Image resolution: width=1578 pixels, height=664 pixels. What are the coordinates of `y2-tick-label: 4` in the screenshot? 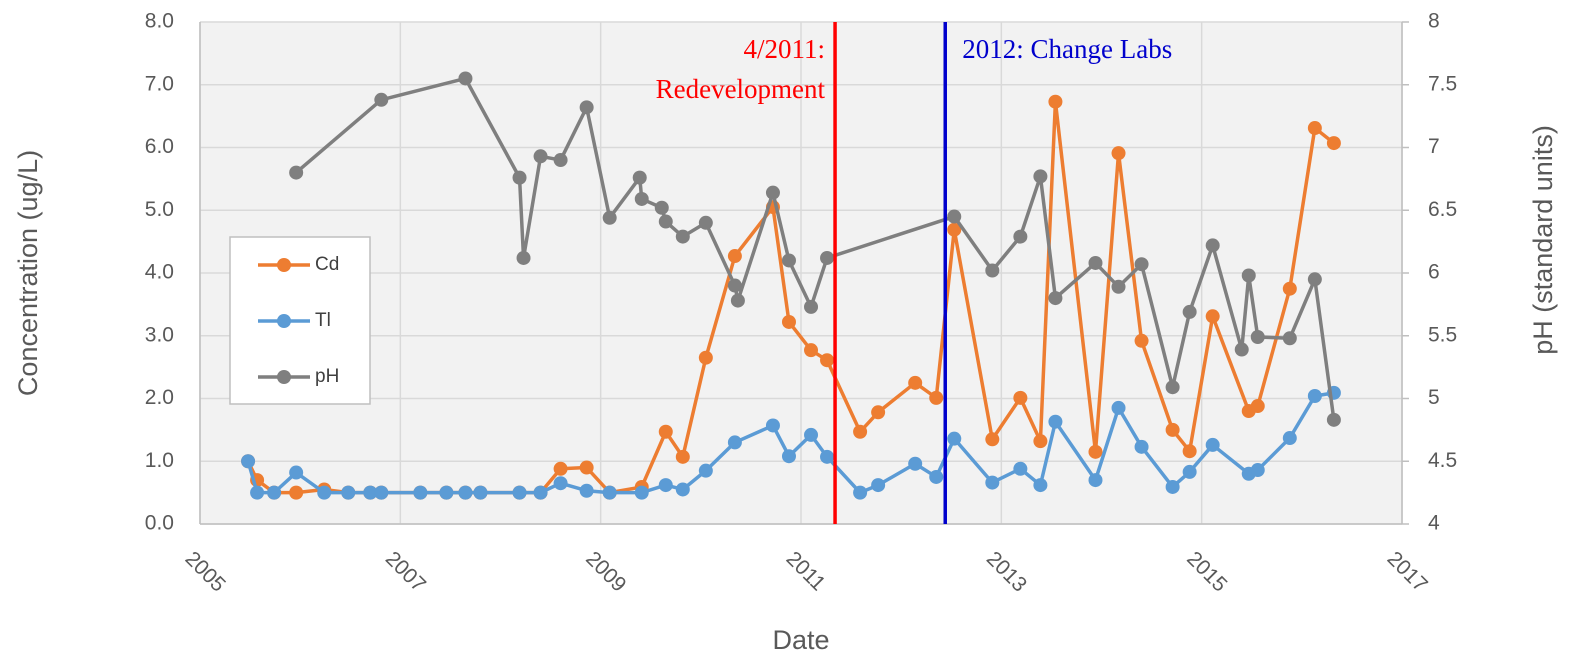 It's located at (1434, 523).